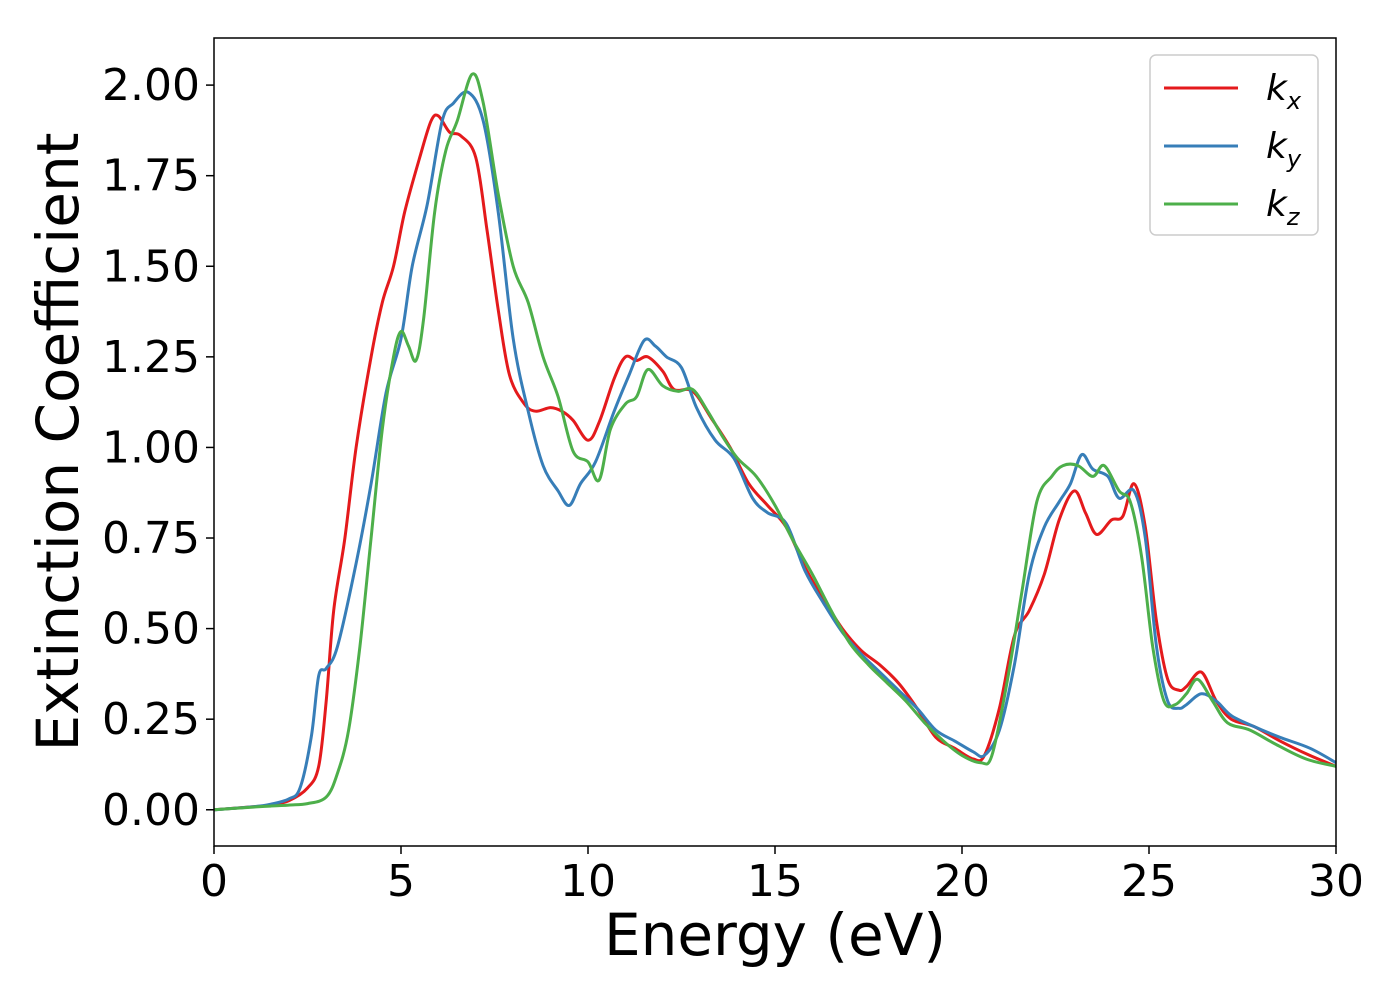  What do you see at coordinates (588, 881) in the screenshot?
I see `x-tick-label: 10` at bounding box center [588, 881].